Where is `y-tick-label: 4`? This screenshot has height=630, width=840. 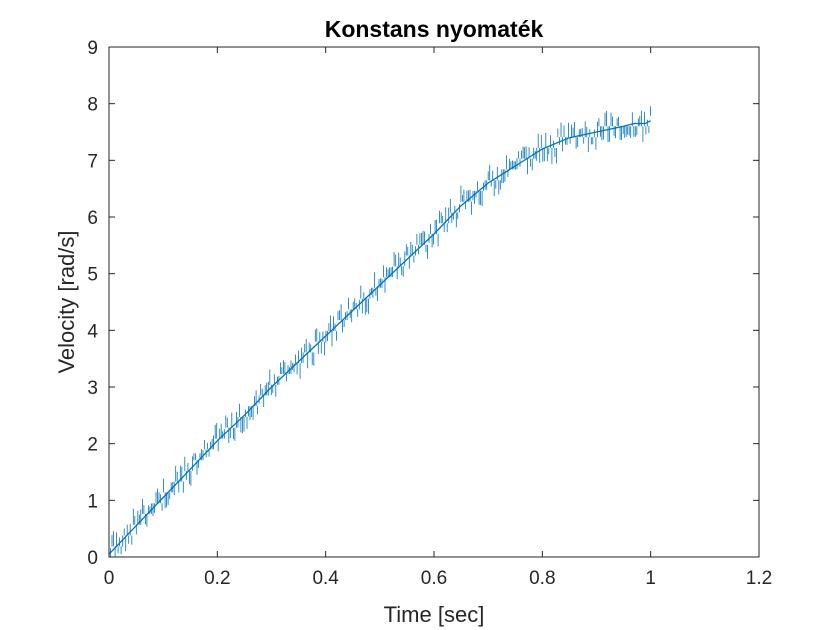
y-tick-label: 4 is located at coordinates (92, 331).